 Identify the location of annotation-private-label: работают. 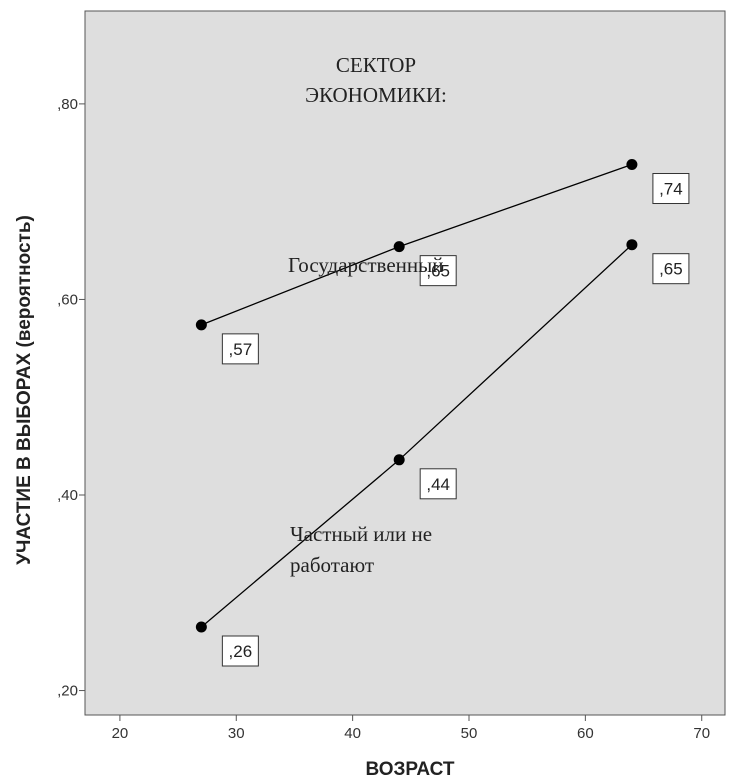
(332, 565).